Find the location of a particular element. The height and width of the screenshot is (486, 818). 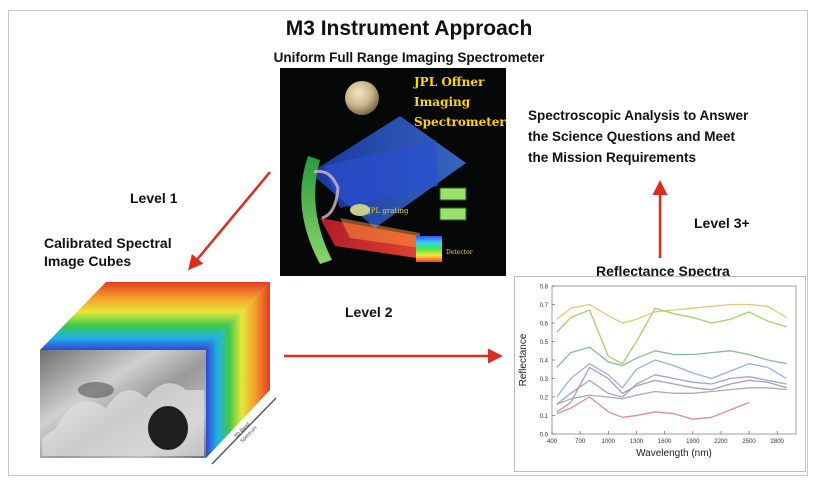

cube-top-face is located at coordinates (155, 316).